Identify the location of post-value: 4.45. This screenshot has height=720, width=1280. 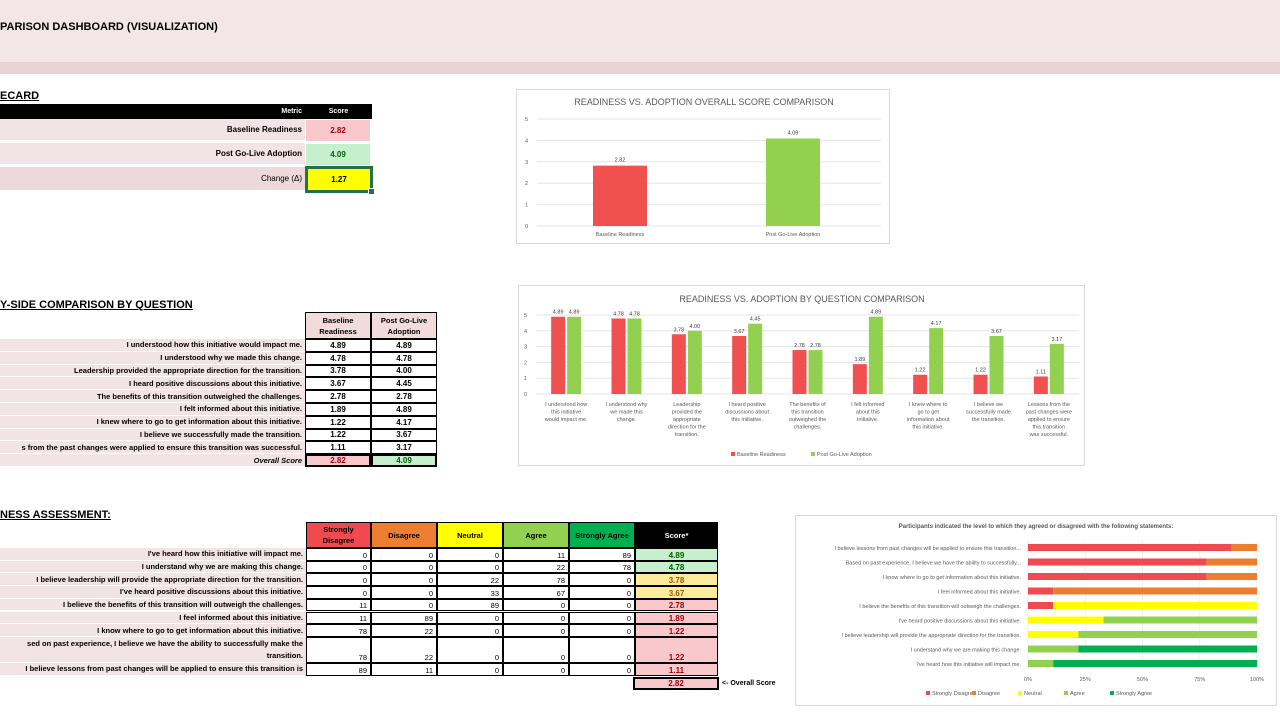
(404, 384).